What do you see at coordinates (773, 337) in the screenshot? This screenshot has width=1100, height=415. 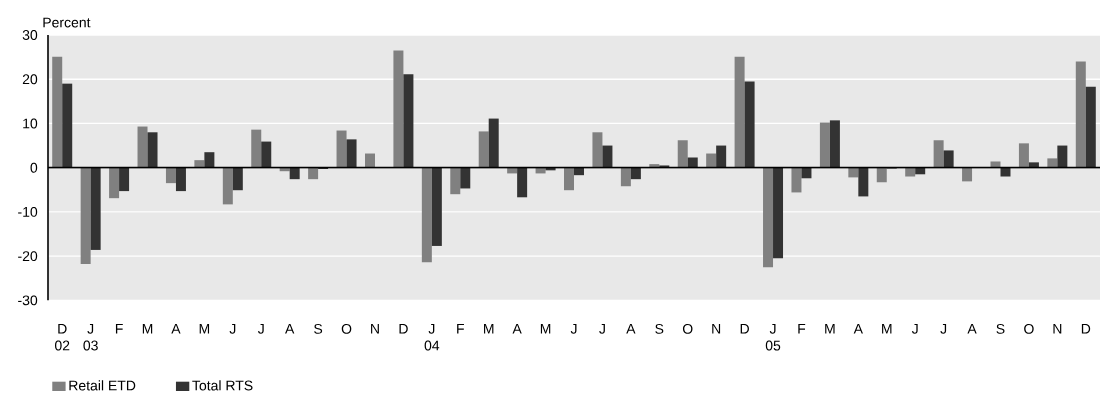 I see `x-tick-label: J 05` at bounding box center [773, 337].